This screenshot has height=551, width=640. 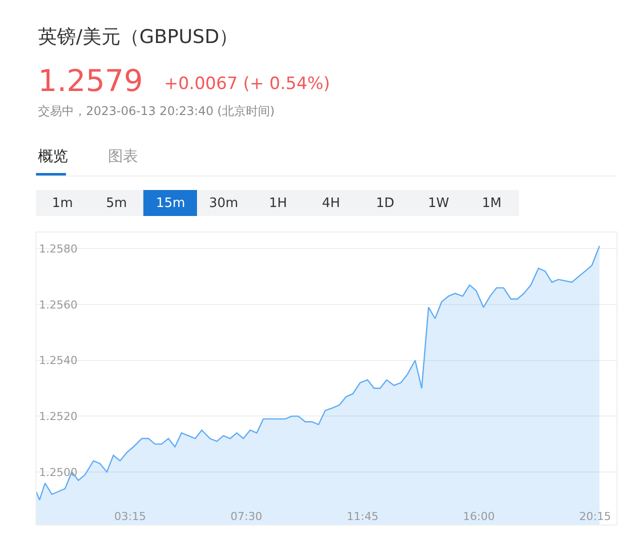 What do you see at coordinates (58, 472) in the screenshot?
I see `y-tick-label: 1.2500` at bounding box center [58, 472].